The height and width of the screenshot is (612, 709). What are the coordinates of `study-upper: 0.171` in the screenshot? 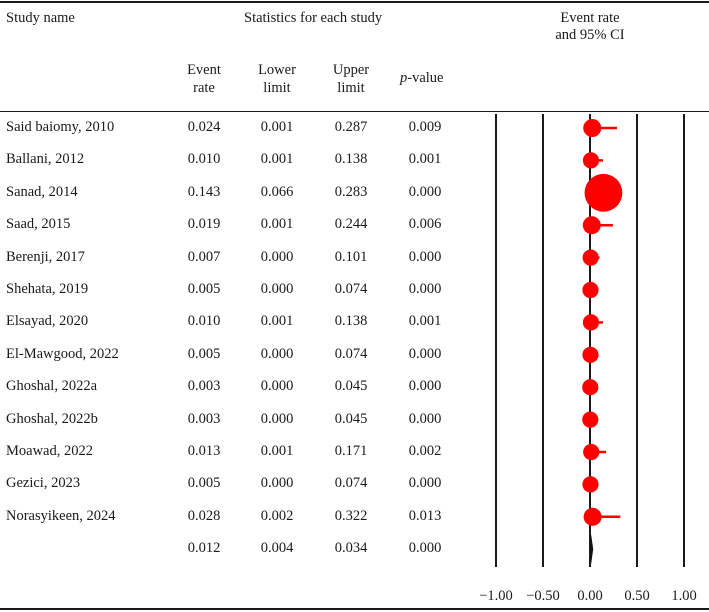 It's located at (351, 451).